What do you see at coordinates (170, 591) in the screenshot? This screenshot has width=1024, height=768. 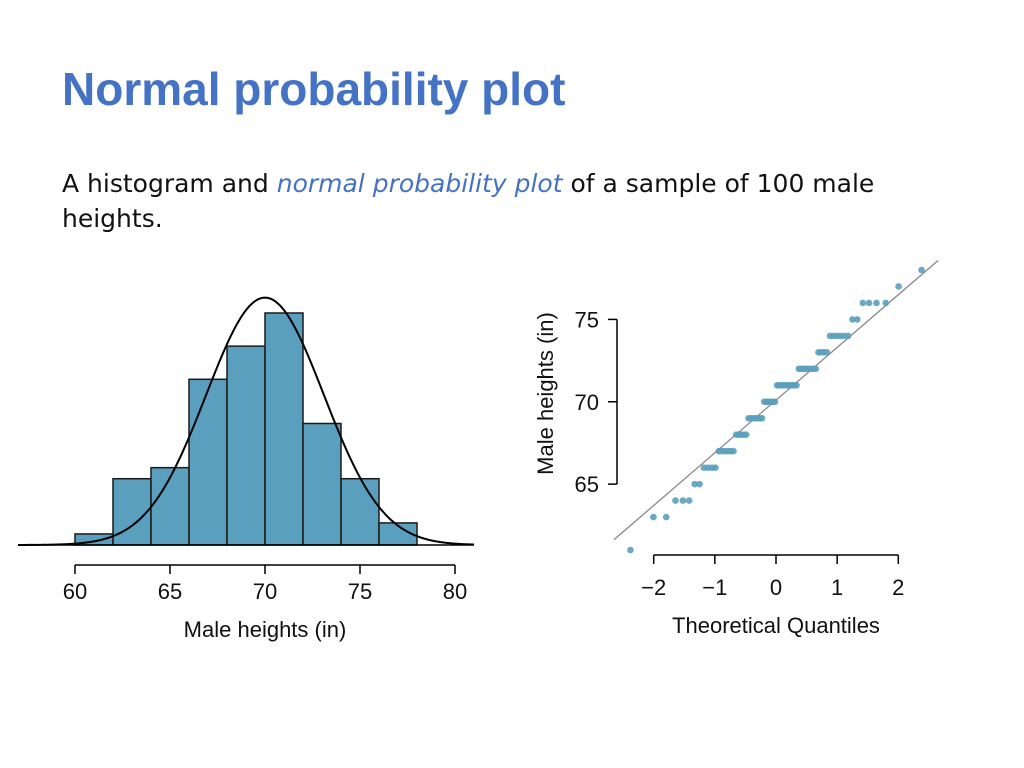 I see `histogram-x-tick-label: 65` at bounding box center [170, 591].